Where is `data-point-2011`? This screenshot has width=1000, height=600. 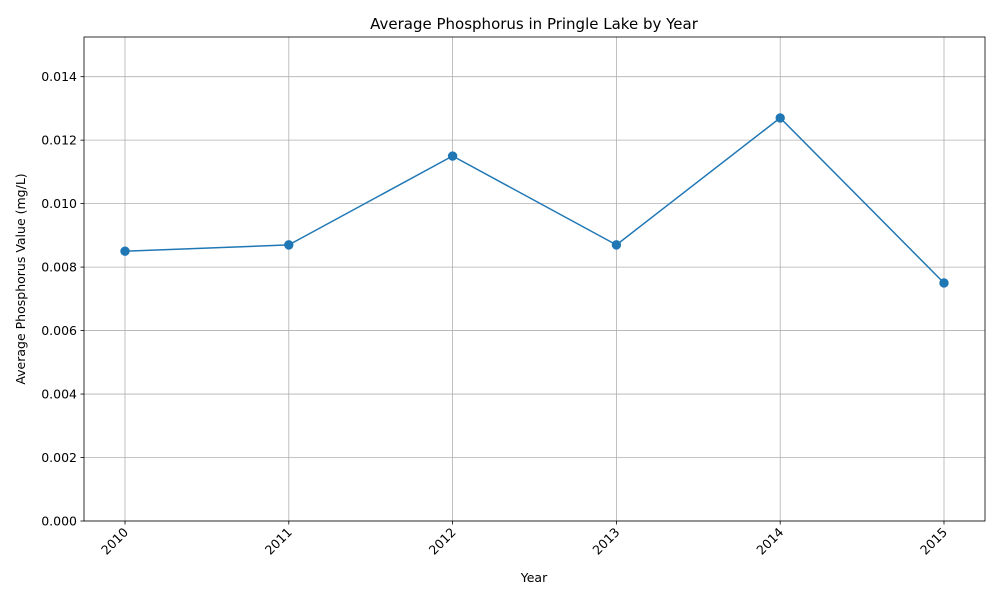
data-point-2011 is located at coordinates (289, 245).